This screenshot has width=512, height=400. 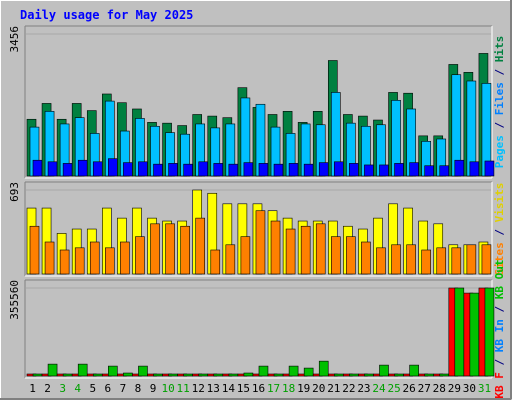 What do you see at coordinates (288, 388) in the screenshot?
I see `x-tick-label-18: 18` at bounding box center [288, 388].